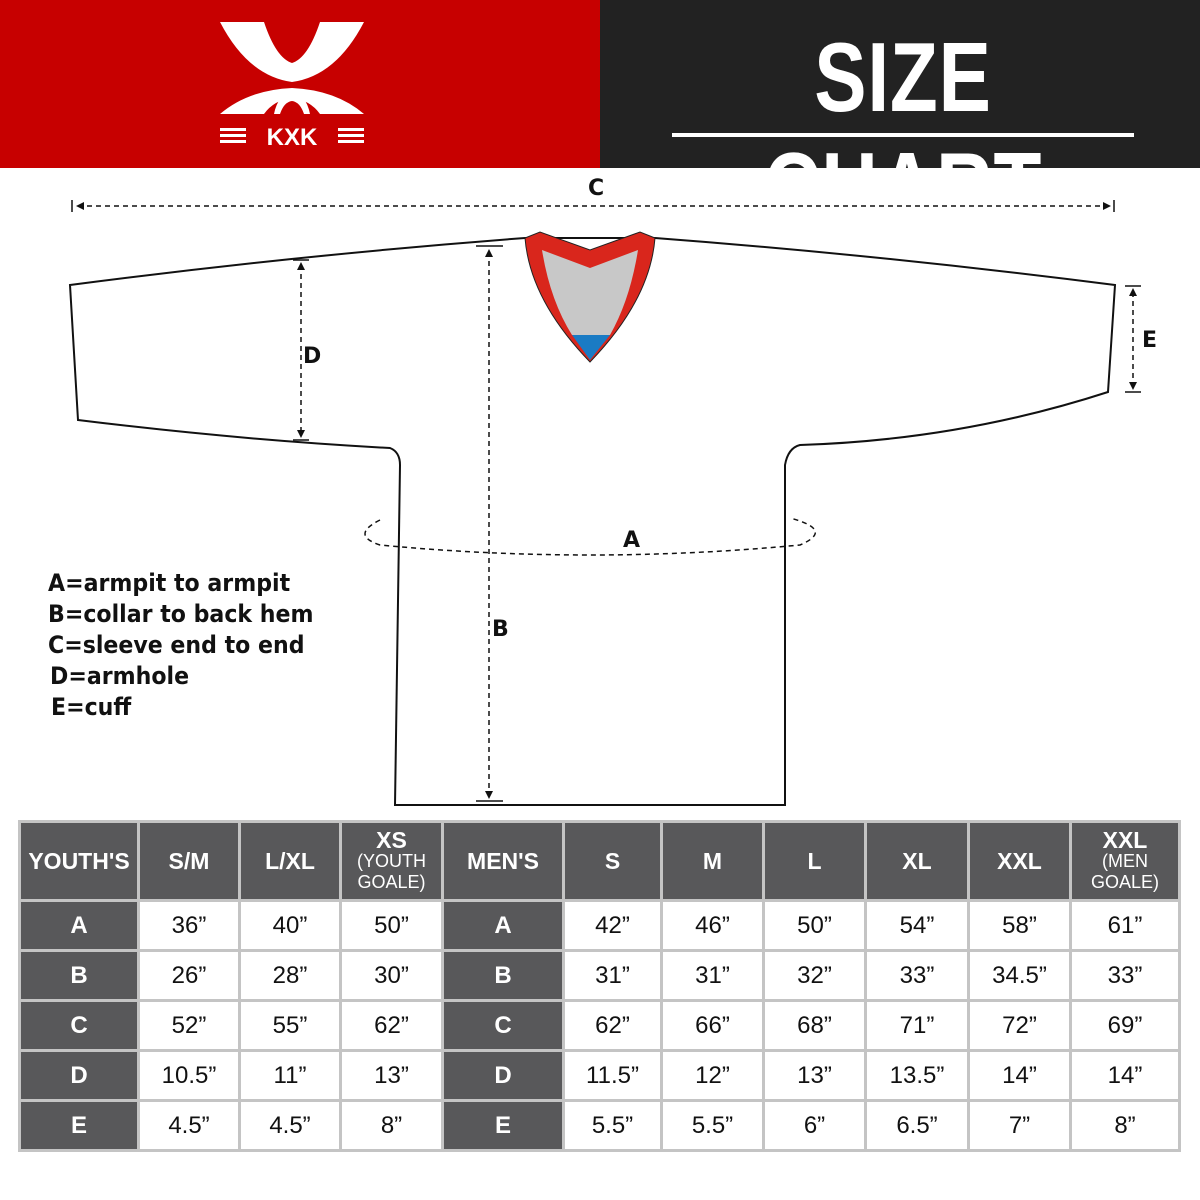  What do you see at coordinates (612, 861) in the screenshot?
I see `men-size-header: S` at bounding box center [612, 861].